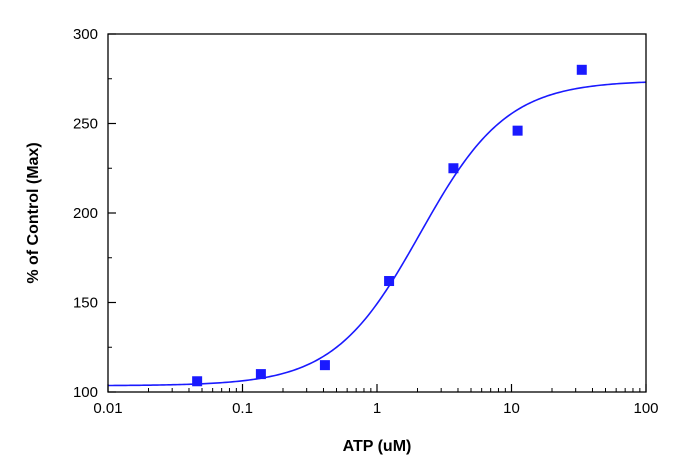 The height and width of the screenshot is (474, 681). What do you see at coordinates (85, 392) in the screenshot?
I see `y-tick-label: 100` at bounding box center [85, 392].